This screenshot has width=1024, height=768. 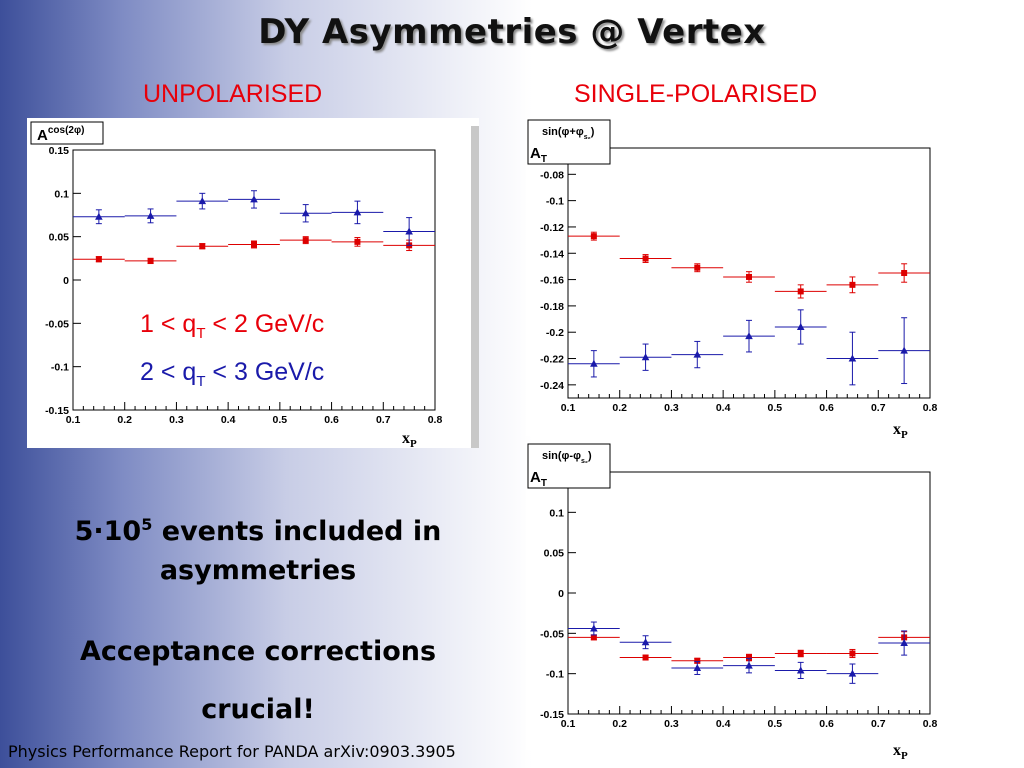 I want to click on chart1-title-main: AT, so click(x=538, y=155).